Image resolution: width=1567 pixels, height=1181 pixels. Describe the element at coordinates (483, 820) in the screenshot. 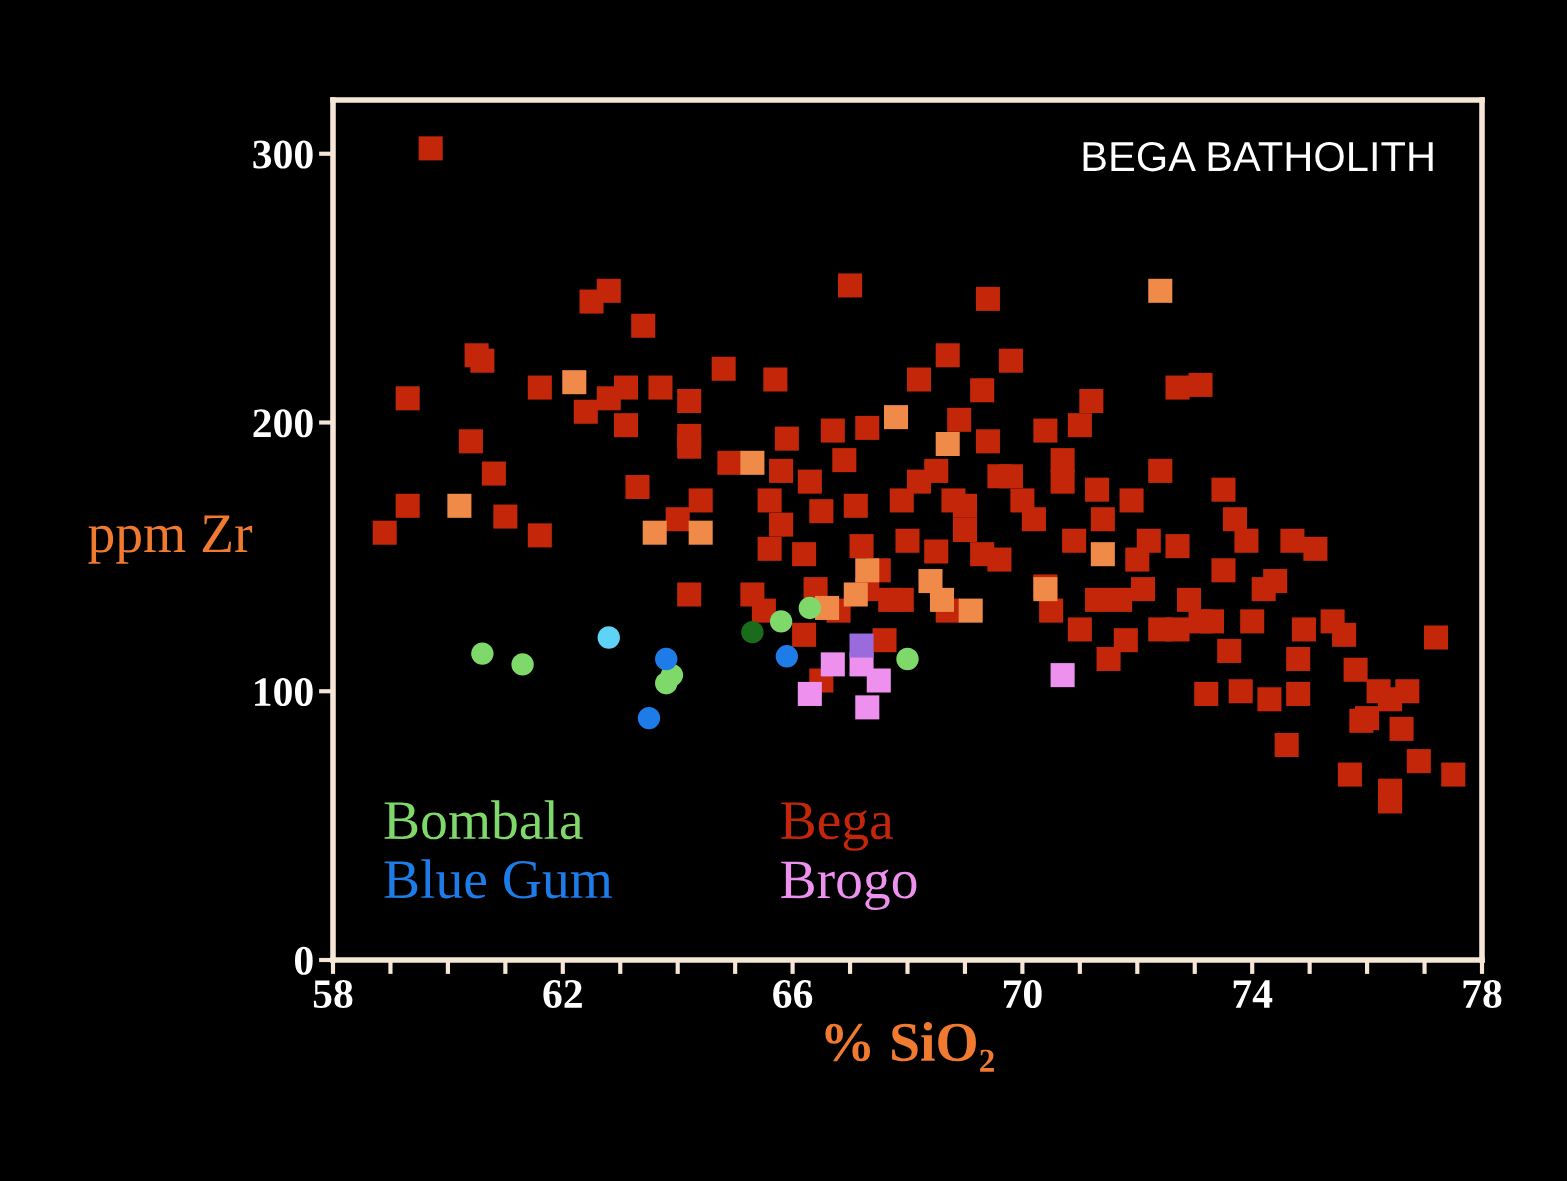

I see `text: Bombala` at that location.